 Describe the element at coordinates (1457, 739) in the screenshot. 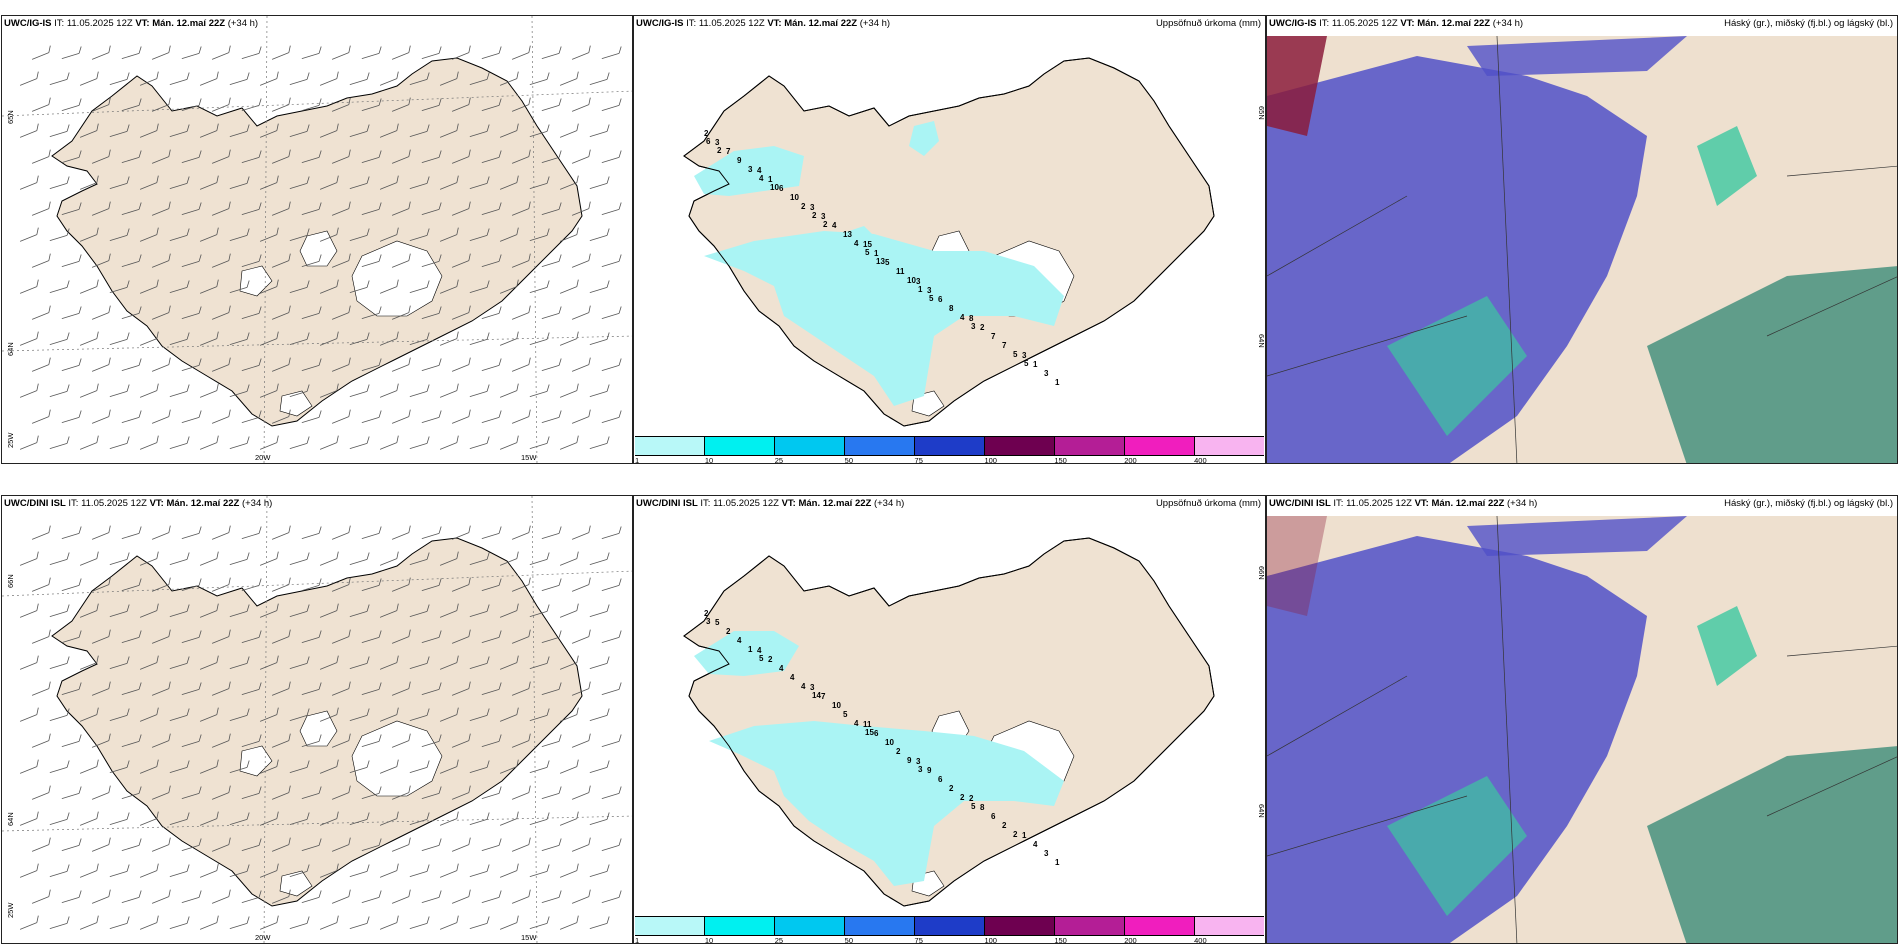

I see `high-cloud-area` at that location.